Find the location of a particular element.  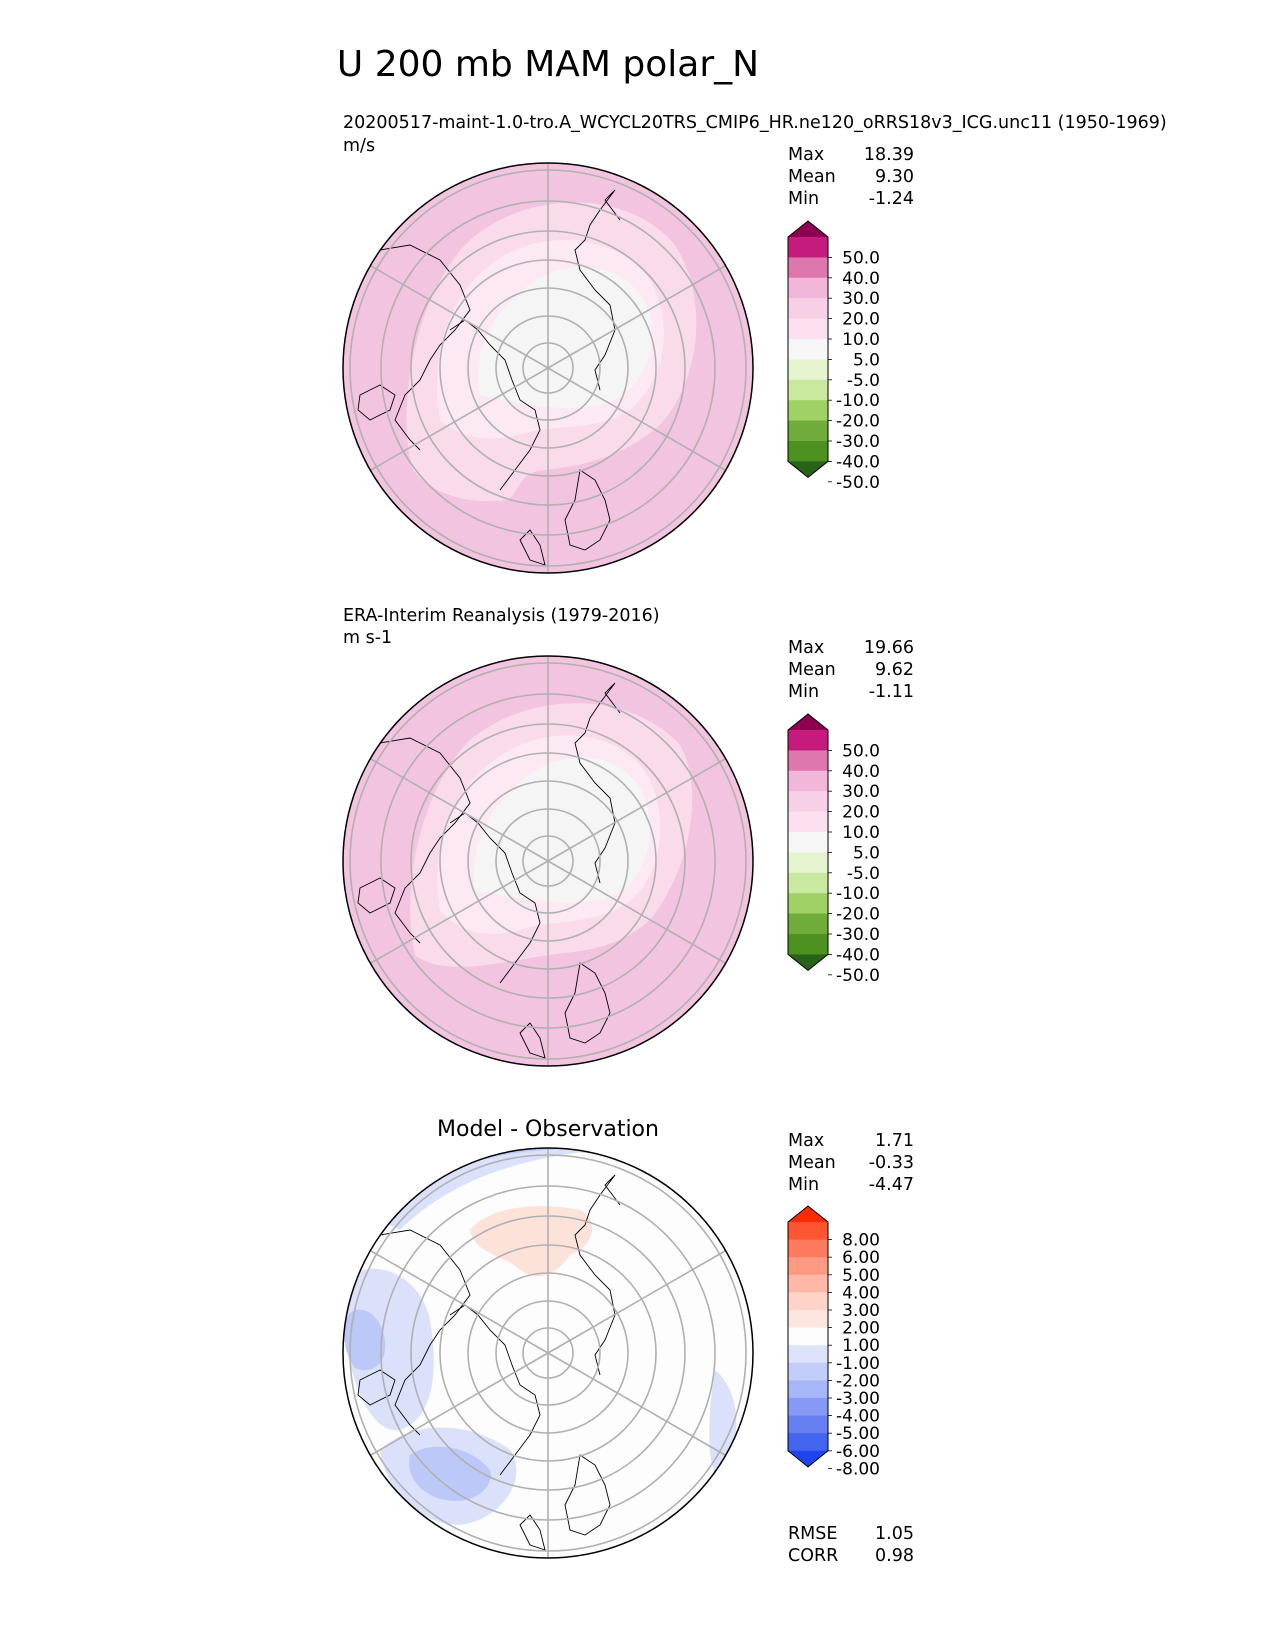

panel-reference-stat-value: 9.62 is located at coordinates (894, 670).